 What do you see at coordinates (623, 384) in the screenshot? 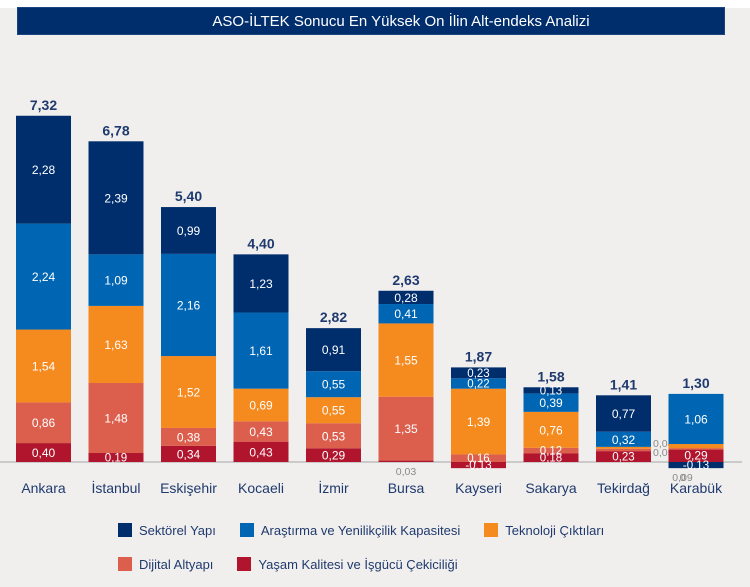
I see `total-label: 1,41` at bounding box center [623, 384].